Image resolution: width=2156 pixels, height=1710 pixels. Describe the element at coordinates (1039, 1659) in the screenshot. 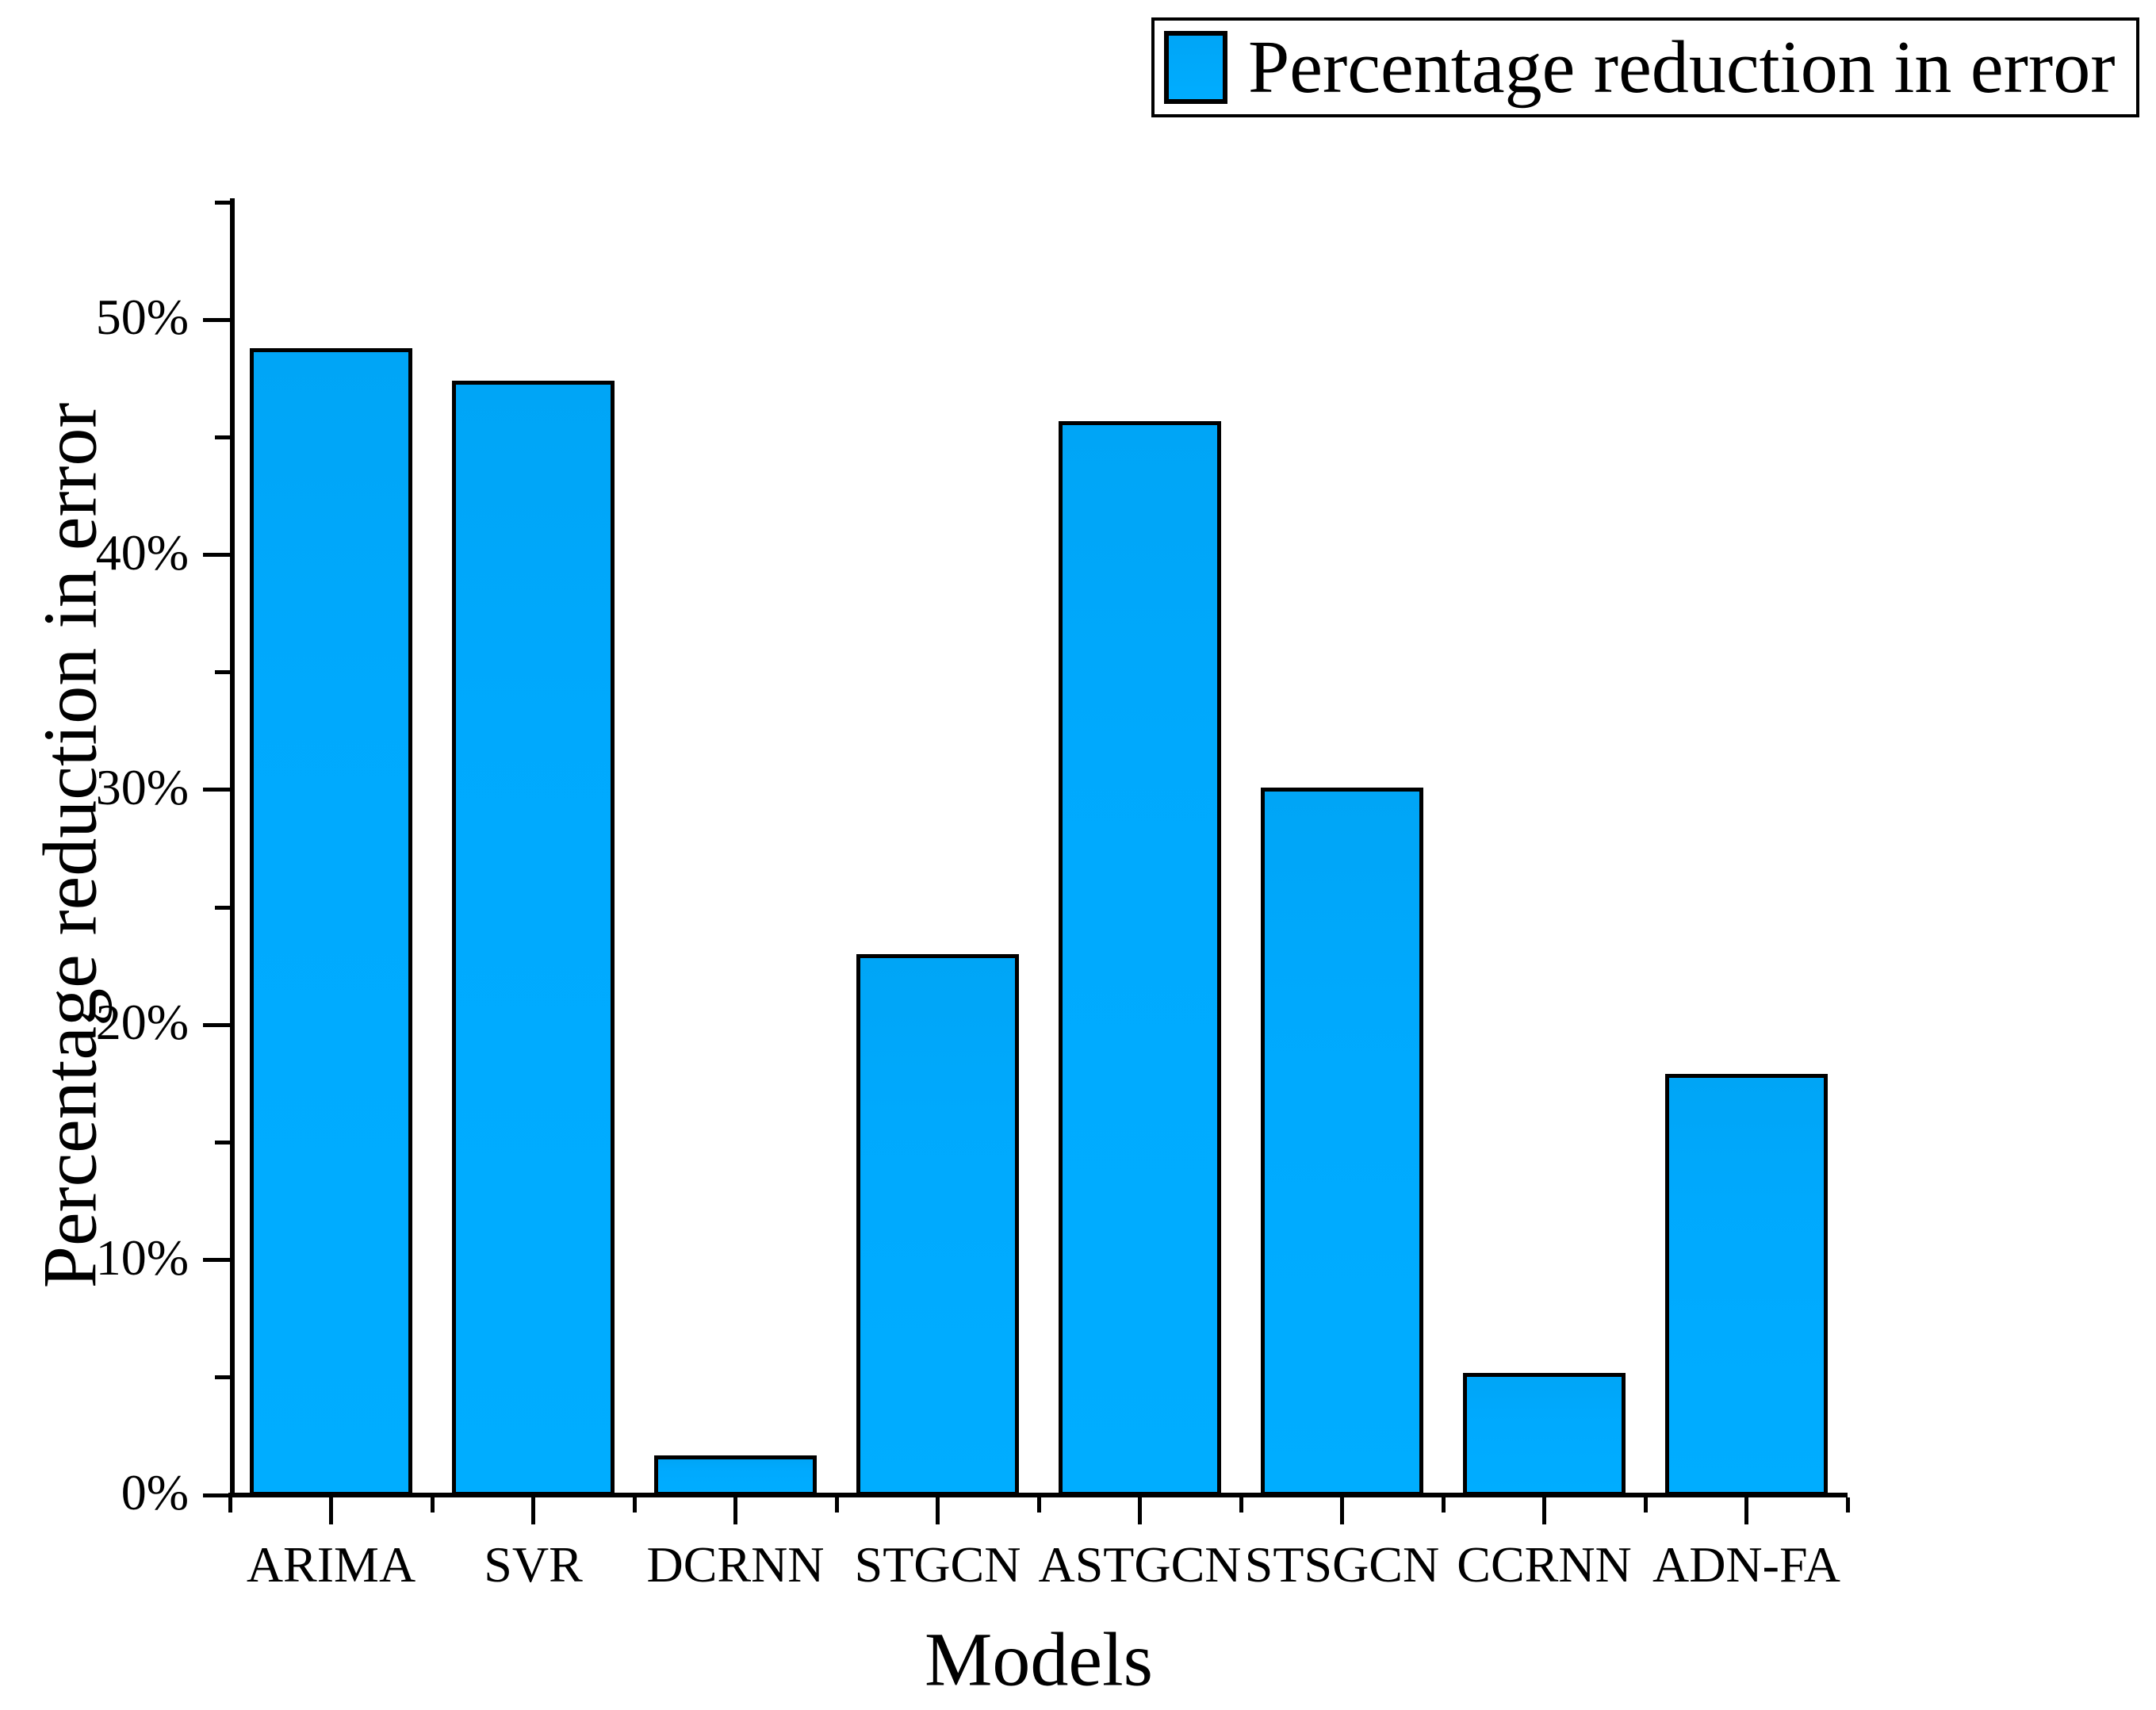

I see `x-axis-title: Models` at that location.